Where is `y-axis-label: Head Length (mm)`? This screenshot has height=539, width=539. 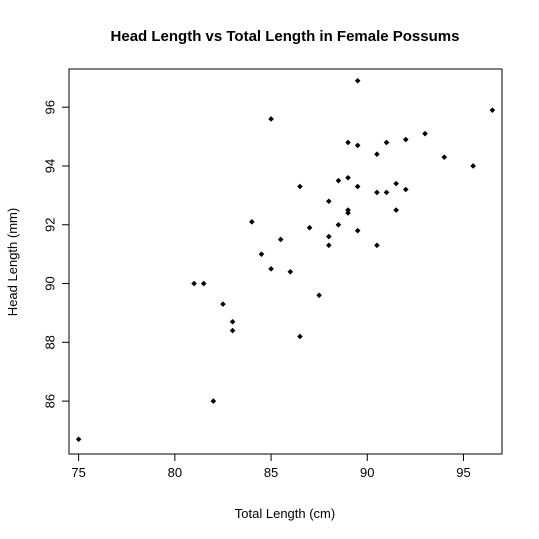
y-axis-label: Head Length (mm) is located at coordinates (12, 262).